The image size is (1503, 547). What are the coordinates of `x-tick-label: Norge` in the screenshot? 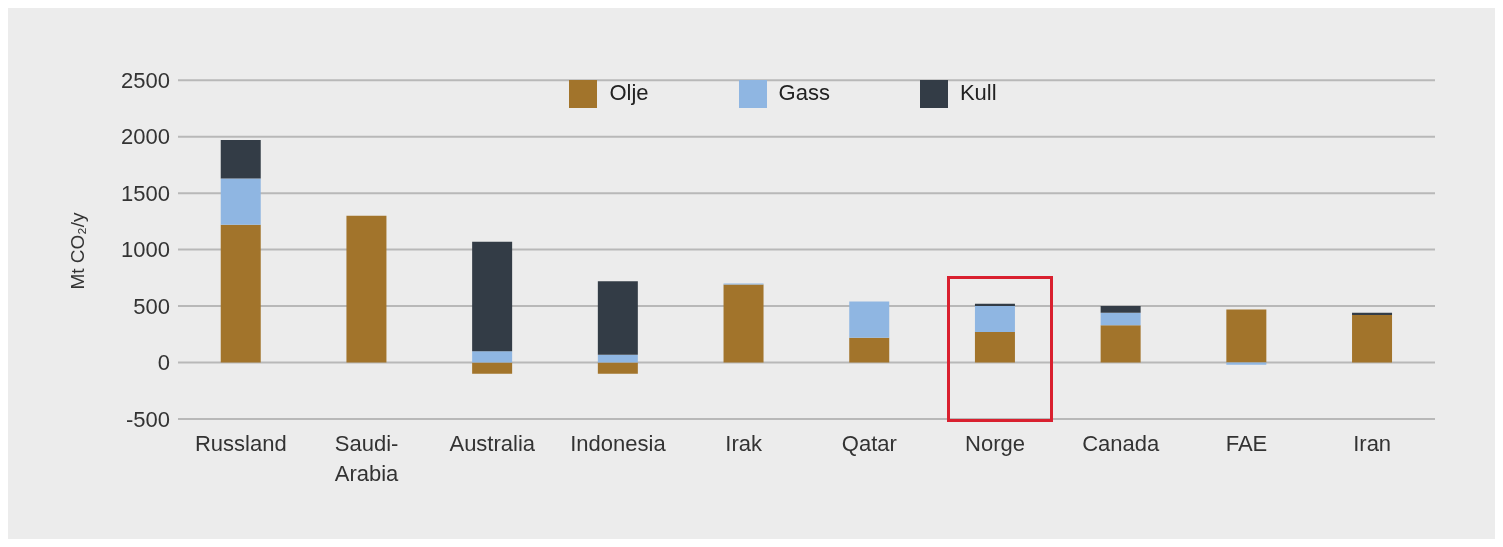 It's located at (995, 443).